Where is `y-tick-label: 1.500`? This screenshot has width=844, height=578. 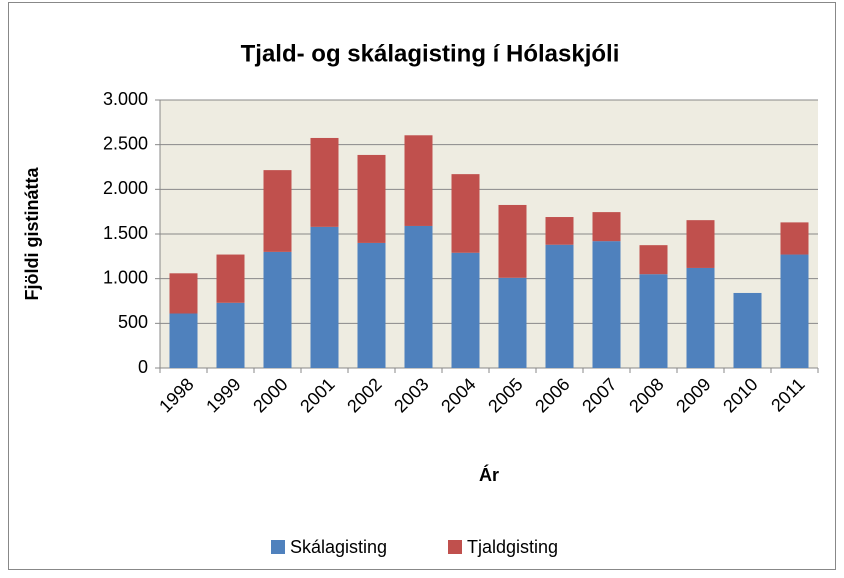 y-tick-label: 1.500 is located at coordinates (125, 233).